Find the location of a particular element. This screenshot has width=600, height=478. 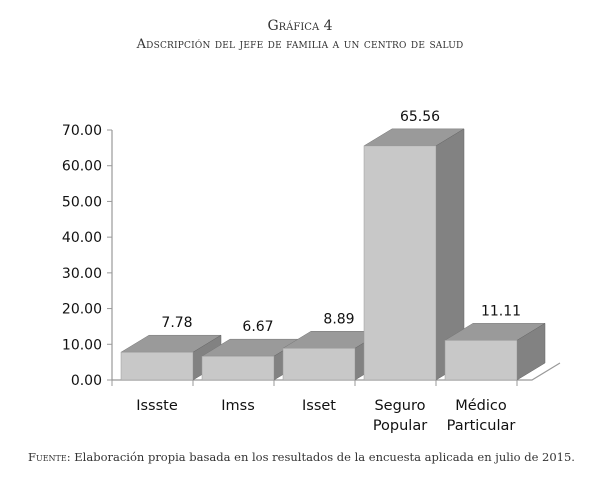

y-tick-label: 10.00 is located at coordinates (82, 345).